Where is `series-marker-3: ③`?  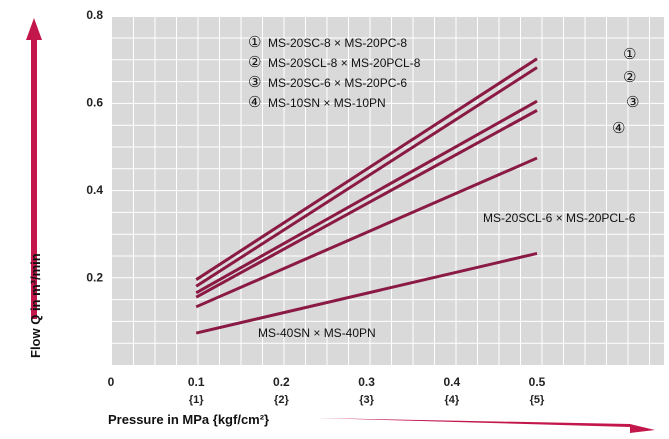 series-marker-3: ③ is located at coordinates (632, 102).